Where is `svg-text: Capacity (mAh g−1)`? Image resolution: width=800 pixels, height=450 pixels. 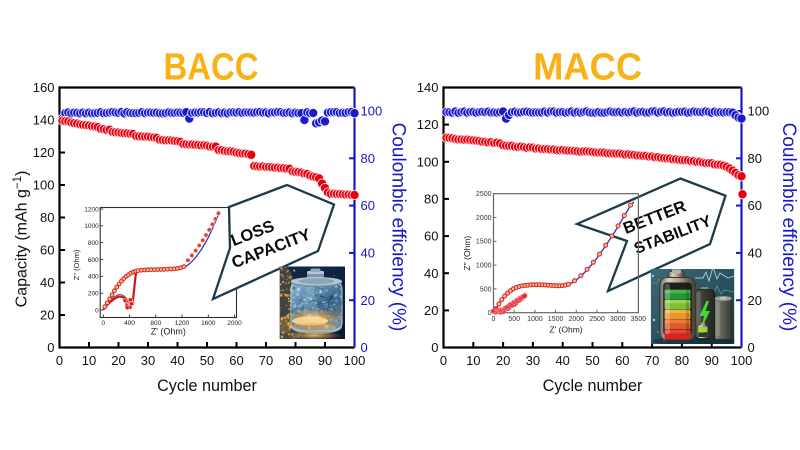
svg-text: Capacity (mAh g−1) is located at coordinates (21, 239).